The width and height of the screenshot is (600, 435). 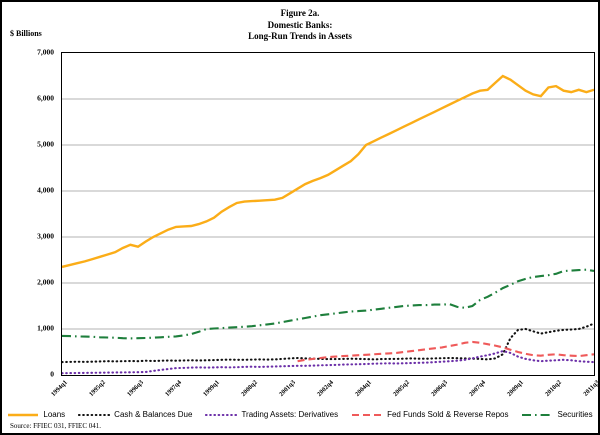 I want to click on legend-item-loans: Loans, so click(x=36, y=414).